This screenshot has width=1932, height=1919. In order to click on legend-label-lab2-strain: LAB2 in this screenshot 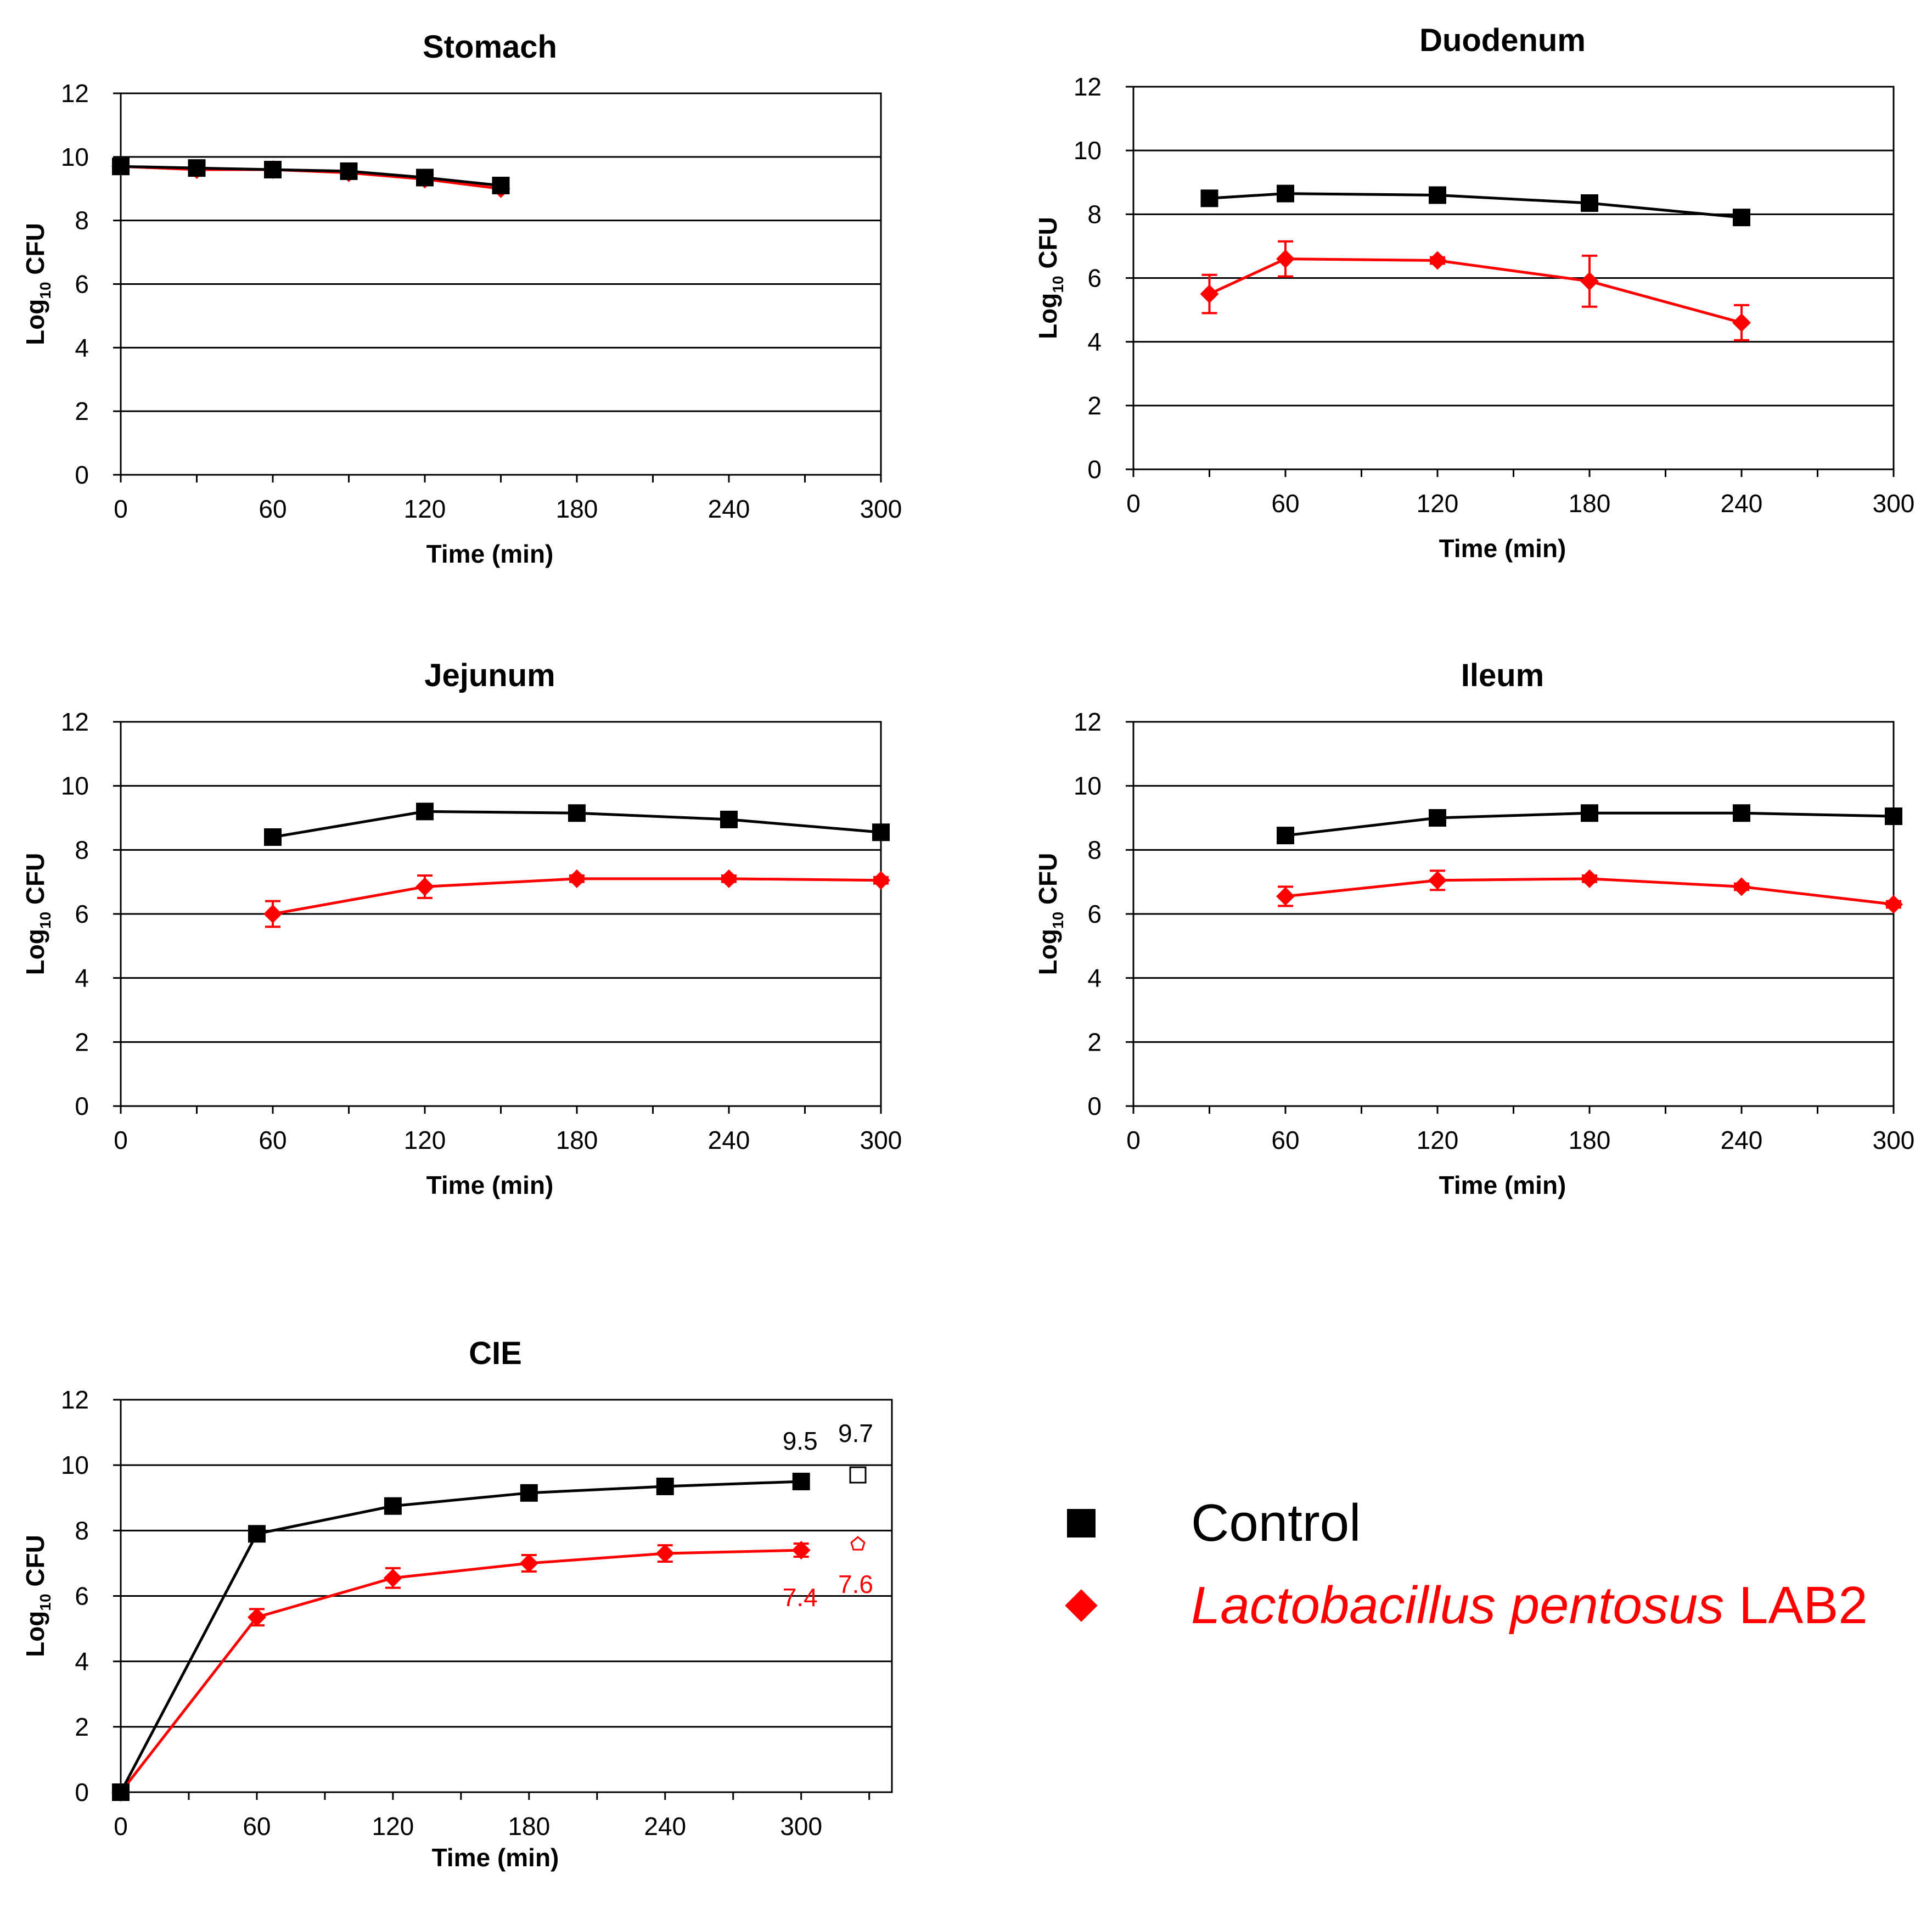, I will do `click(1796, 1605)`.